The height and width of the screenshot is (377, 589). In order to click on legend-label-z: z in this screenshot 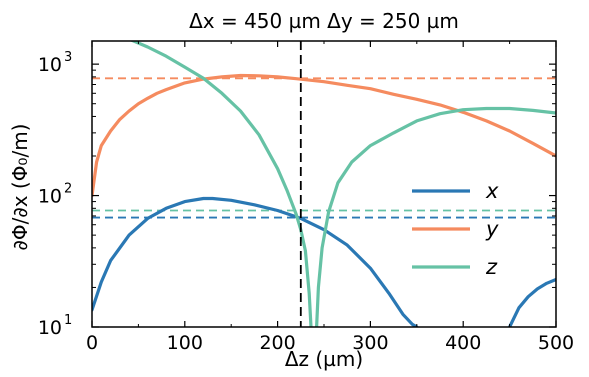, I will do `click(491, 267)`.